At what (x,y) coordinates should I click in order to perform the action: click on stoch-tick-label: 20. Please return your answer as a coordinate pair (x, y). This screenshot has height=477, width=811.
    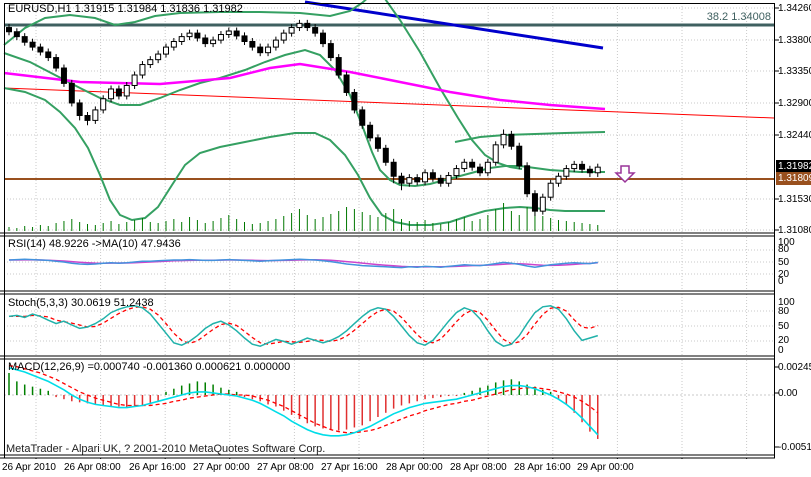
    Looking at the image, I should click on (784, 340).